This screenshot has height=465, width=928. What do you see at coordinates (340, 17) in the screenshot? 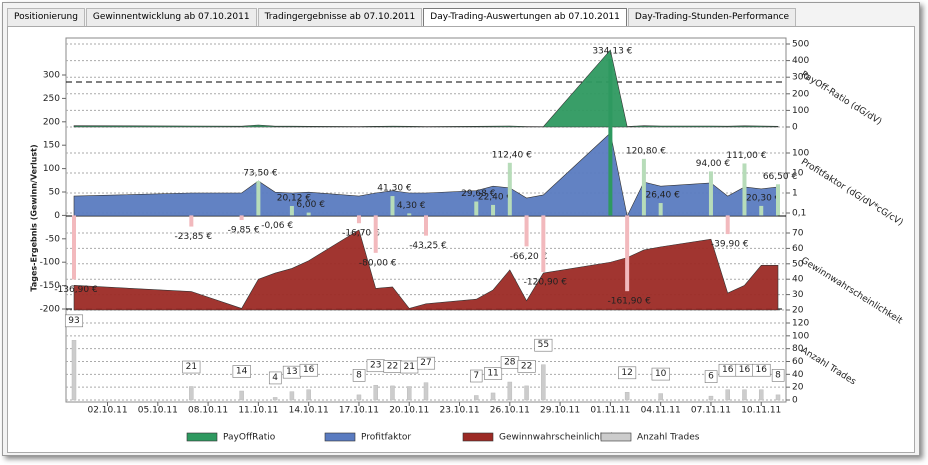
I see `tab: Tradingergebnisse ab 07.10.2011` at bounding box center [340, 17].